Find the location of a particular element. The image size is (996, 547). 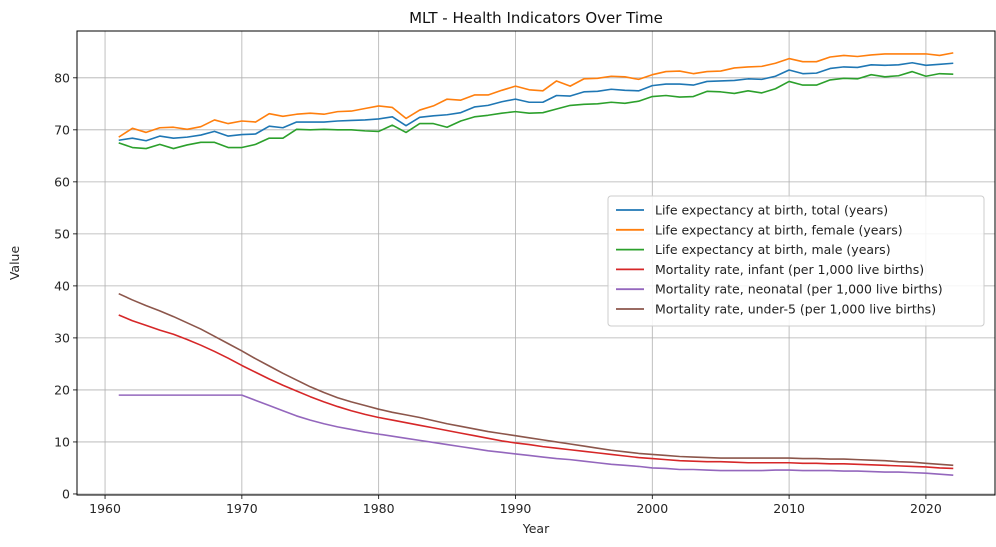

y-tick-label: 70 is located at coordinates (62, 129).